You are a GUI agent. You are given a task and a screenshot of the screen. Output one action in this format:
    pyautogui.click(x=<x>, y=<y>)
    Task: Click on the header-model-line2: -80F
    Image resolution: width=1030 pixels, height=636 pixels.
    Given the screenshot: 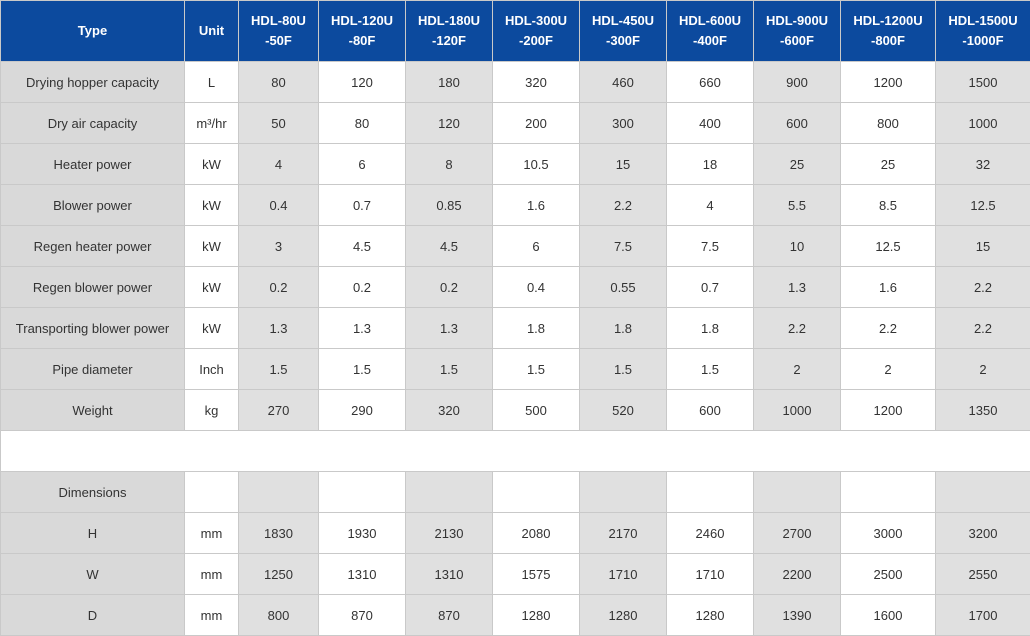 What is the action you would take?
    pyautogui.click(x=362, y=41)
    